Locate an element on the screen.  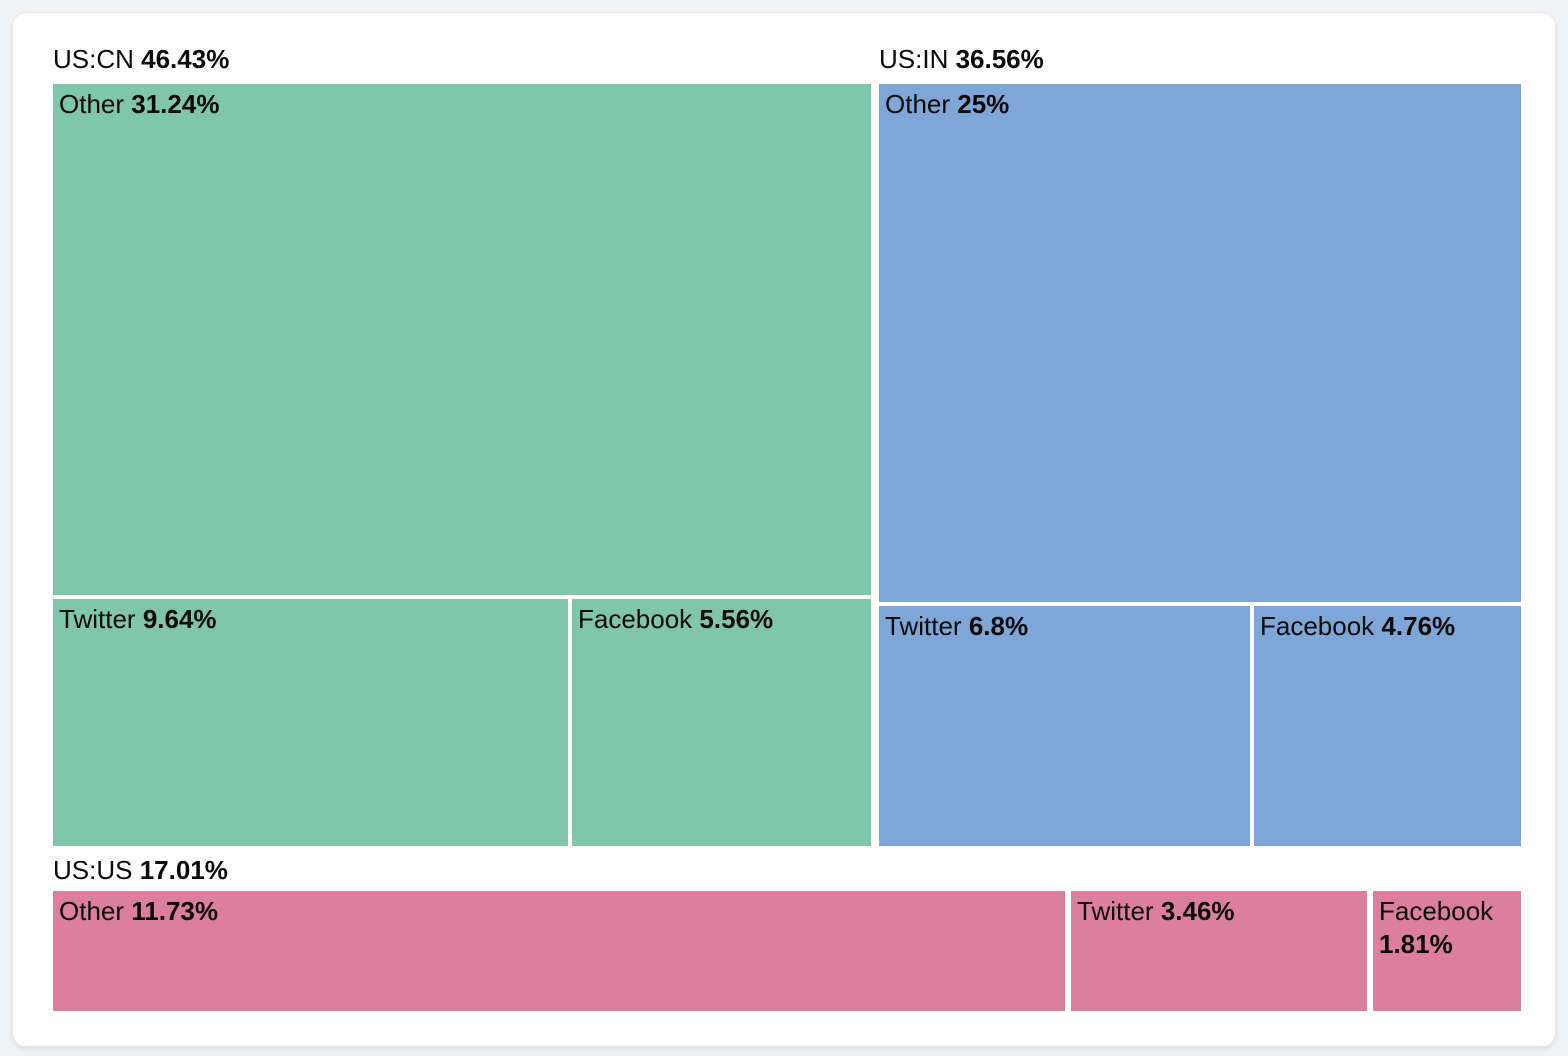
cell-percent: 6.8% is located at coordinates (998, 626).